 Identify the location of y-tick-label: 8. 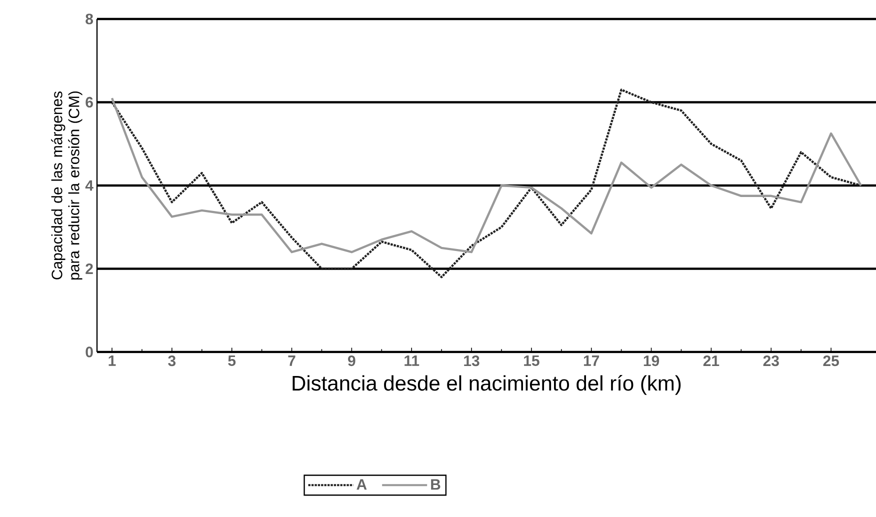
(90, 19).